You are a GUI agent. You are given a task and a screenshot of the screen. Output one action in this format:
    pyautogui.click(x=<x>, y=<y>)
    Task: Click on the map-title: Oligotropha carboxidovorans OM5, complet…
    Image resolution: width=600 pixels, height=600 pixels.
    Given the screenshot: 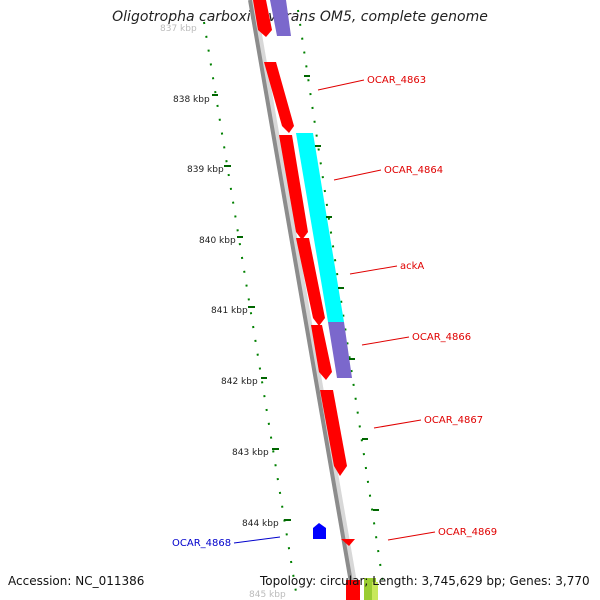 What is the action you would take?
    pyautogui.click(x=300, y=17)
    